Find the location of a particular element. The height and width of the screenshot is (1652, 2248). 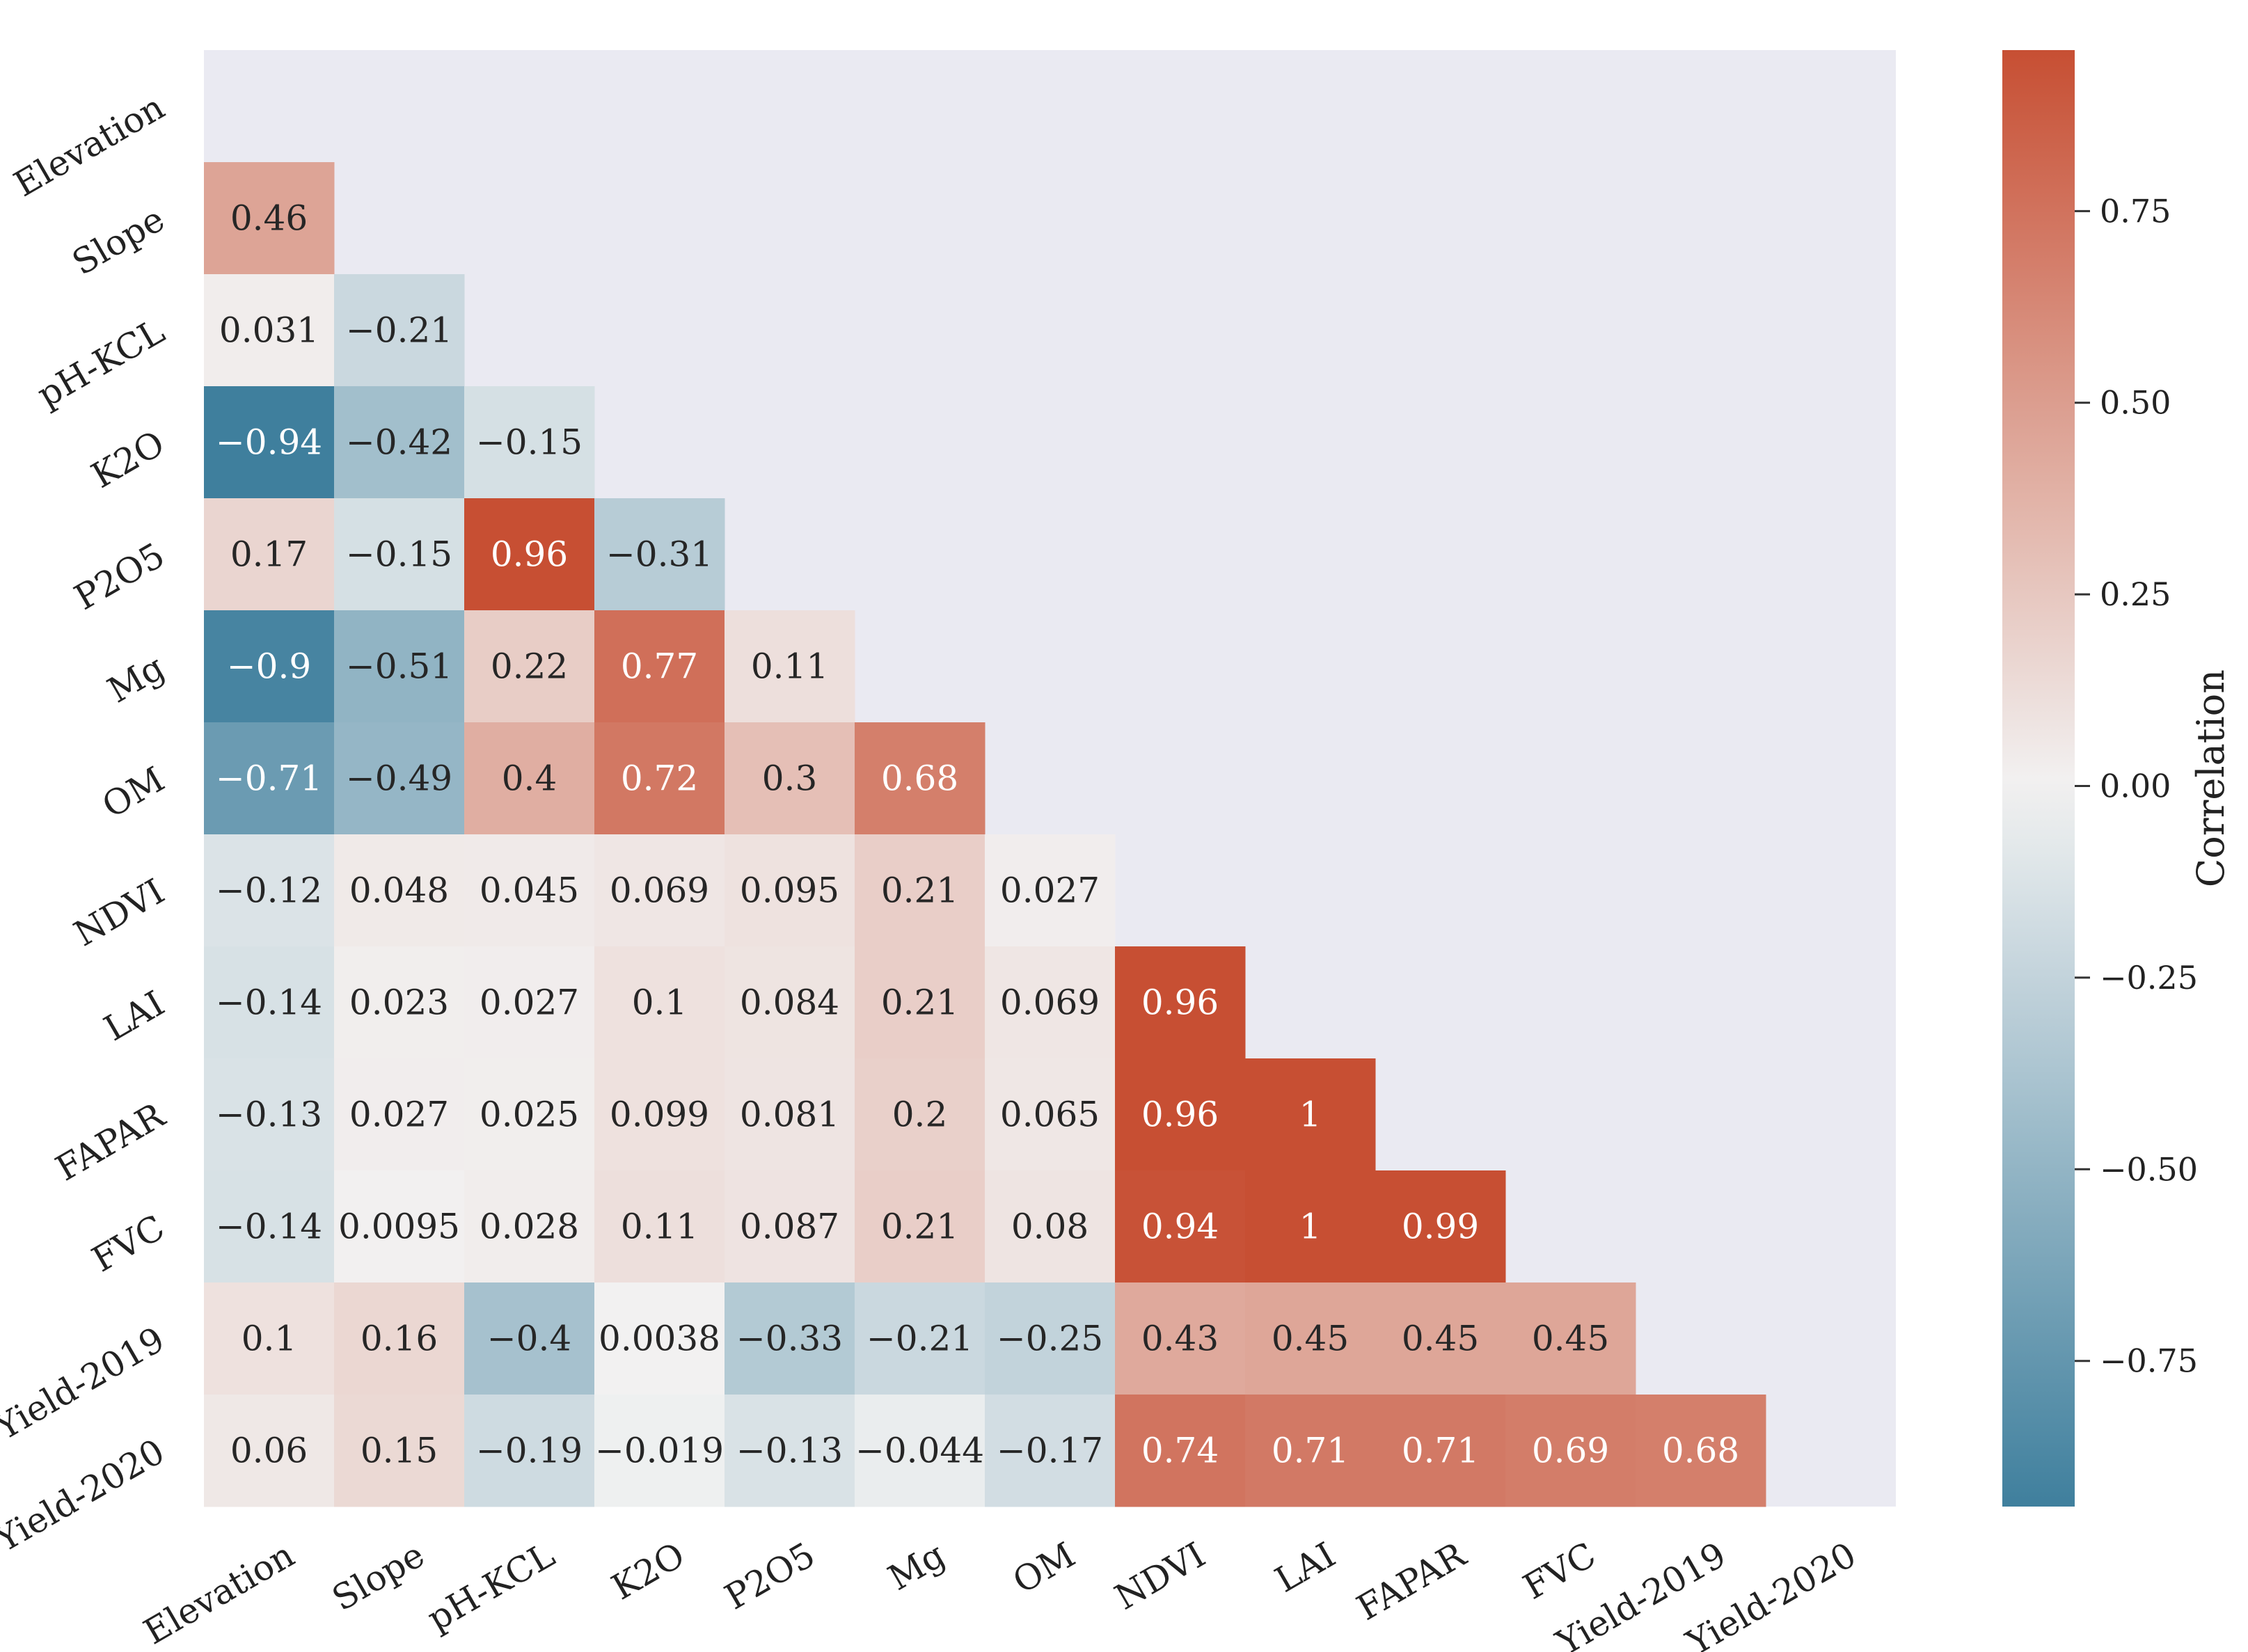

cell-value-label: 0.08 is located at coordinates (1050, 1227).